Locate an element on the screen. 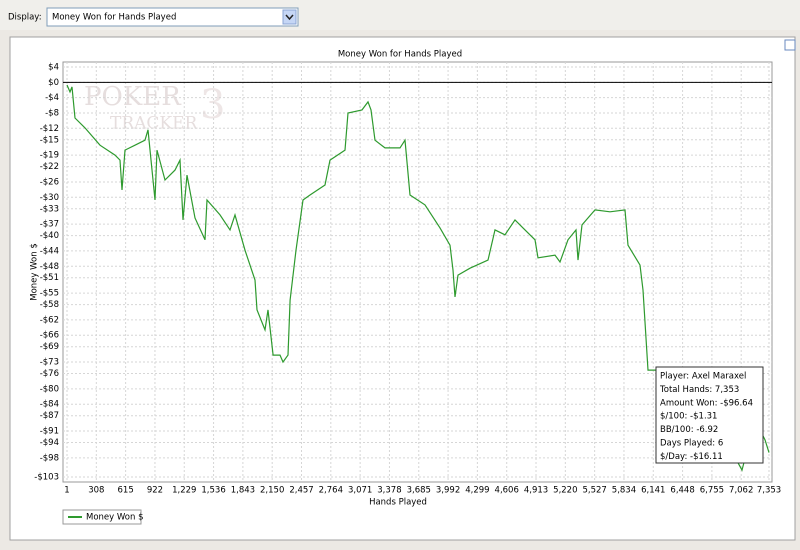 Image resolution: width=800 pixels, height=550 pixels. y-tick-label: -$66 is located at coordinates (49, 336).